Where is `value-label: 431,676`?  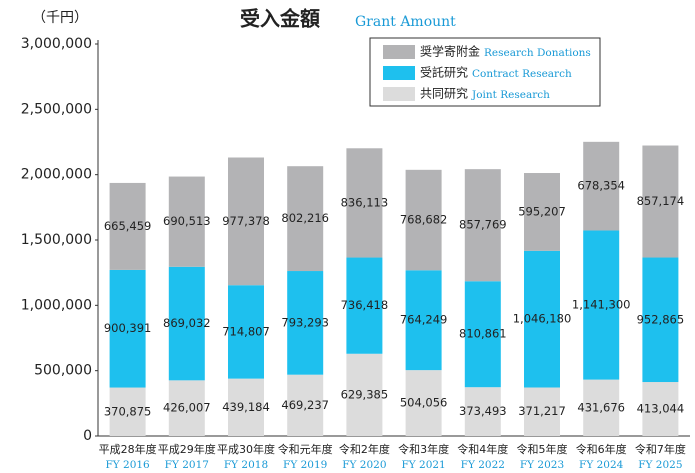 value-label: 431,676 is located at coordinates (601, 407).